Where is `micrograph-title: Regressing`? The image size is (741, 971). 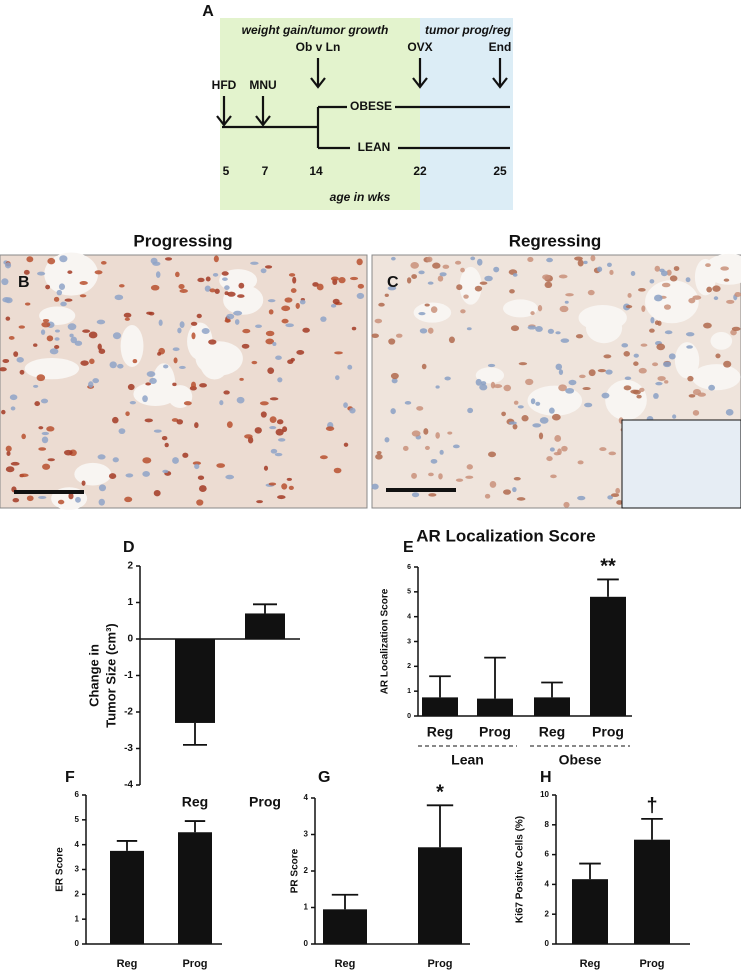
micrograph-title: Regressing is located at coordinates (555, 240).